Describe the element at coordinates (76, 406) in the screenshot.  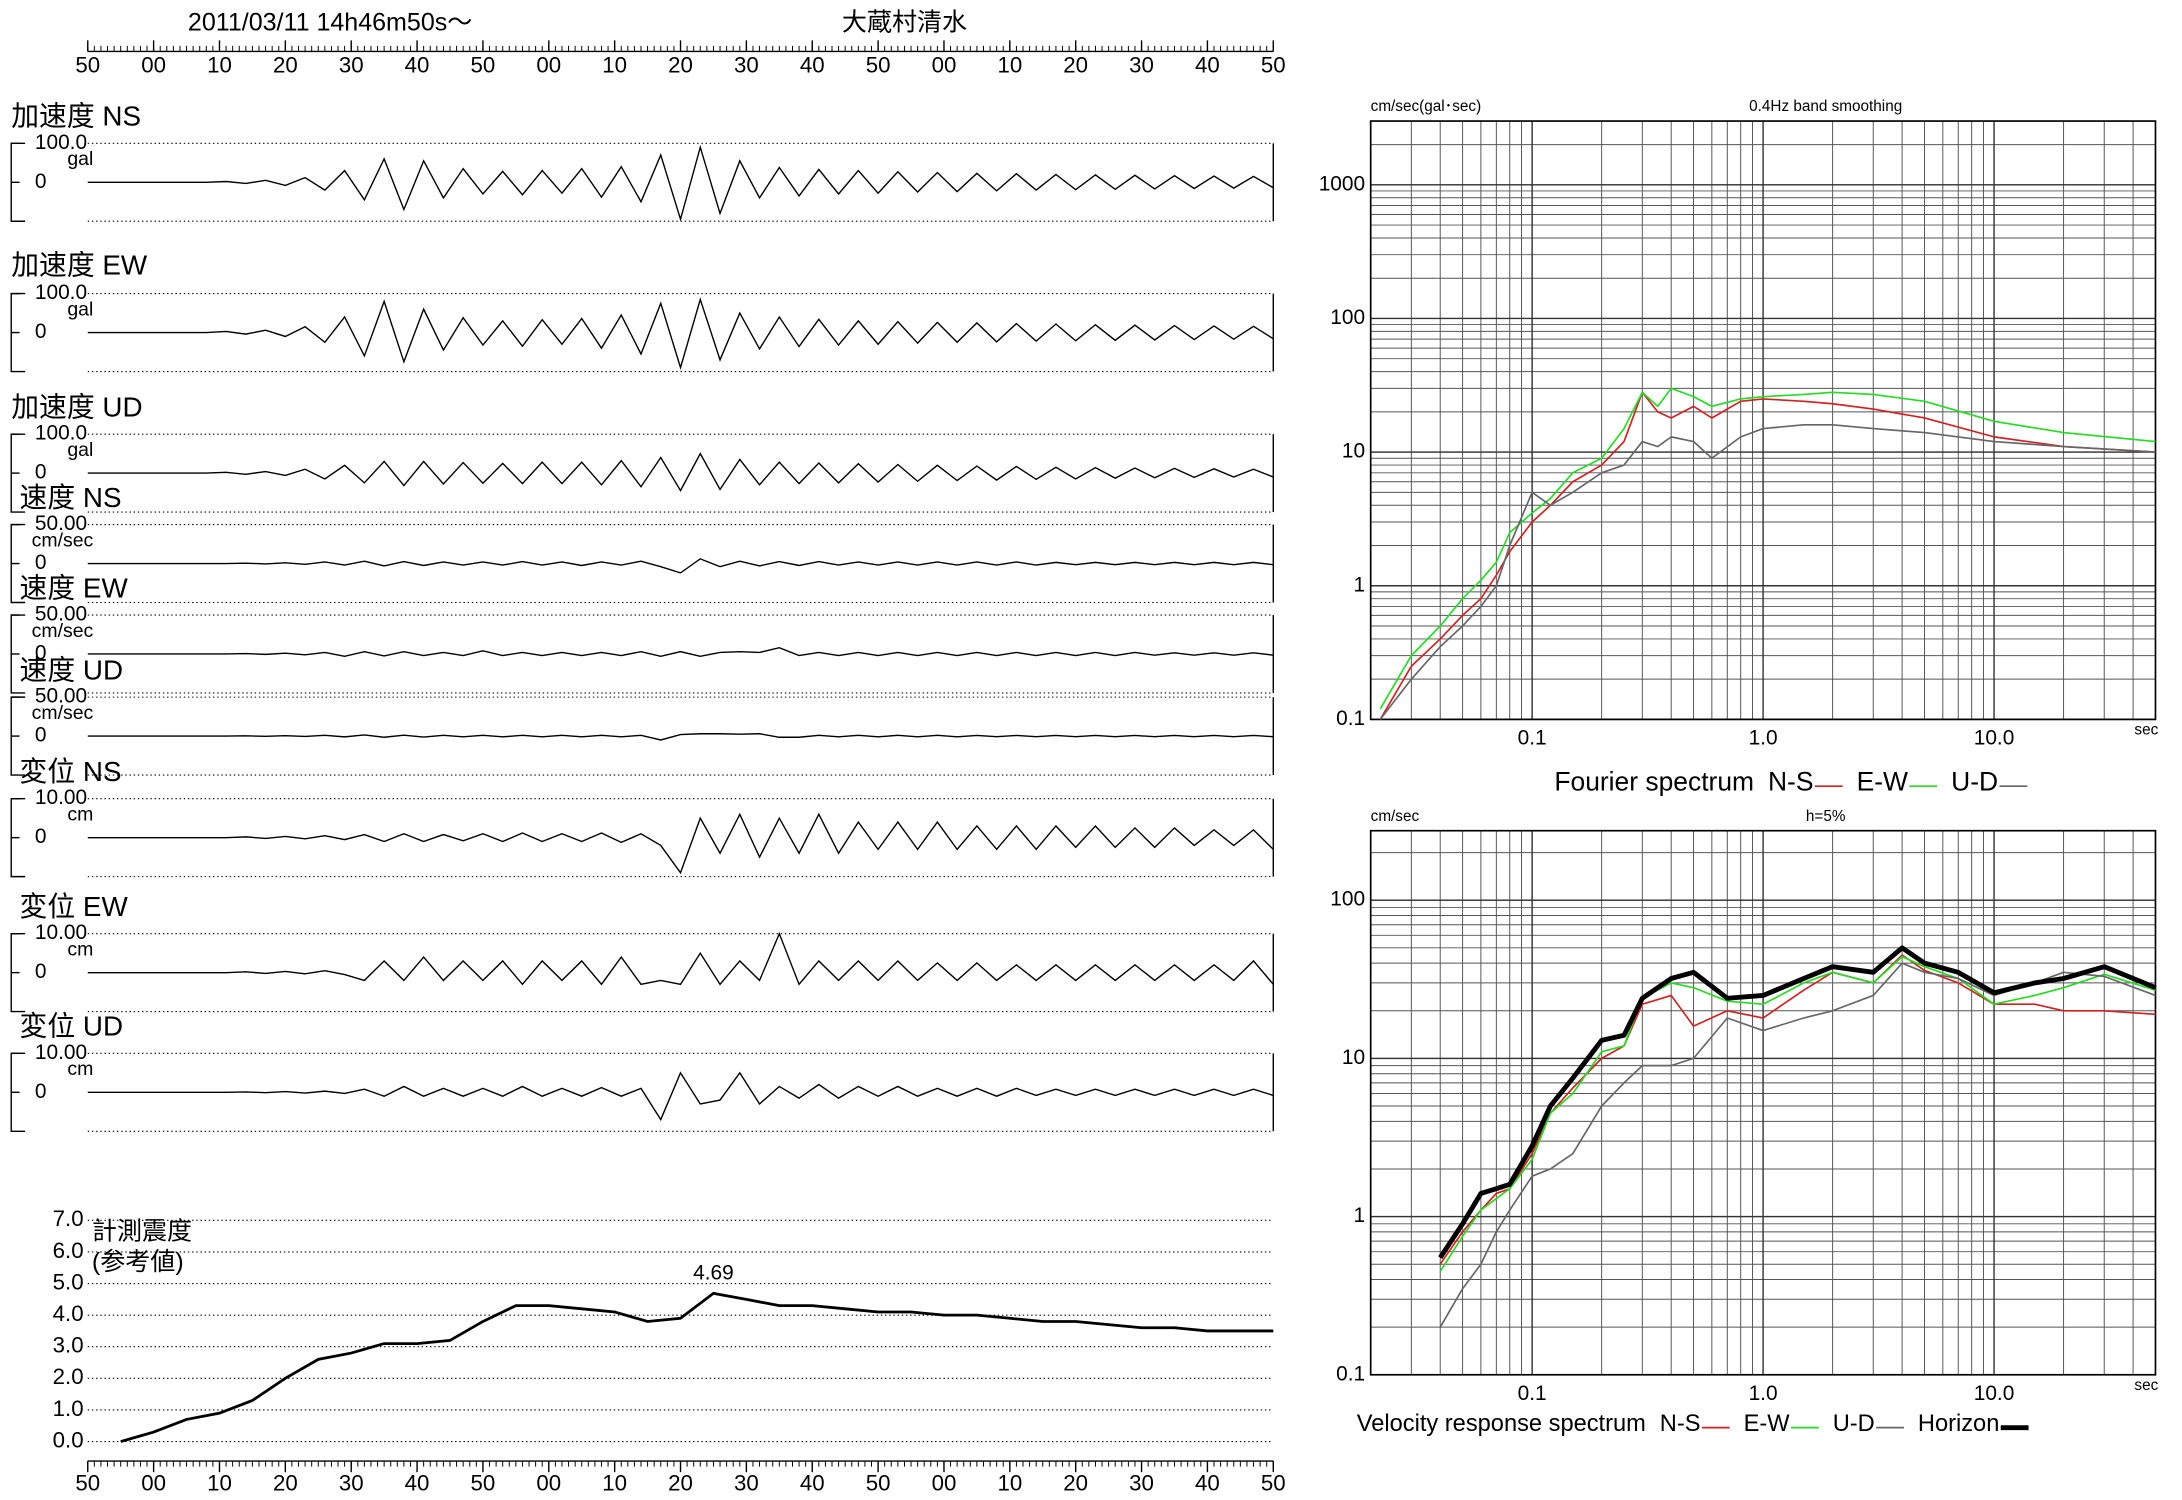
I see `panel-title: 加速度 UD` at that location.